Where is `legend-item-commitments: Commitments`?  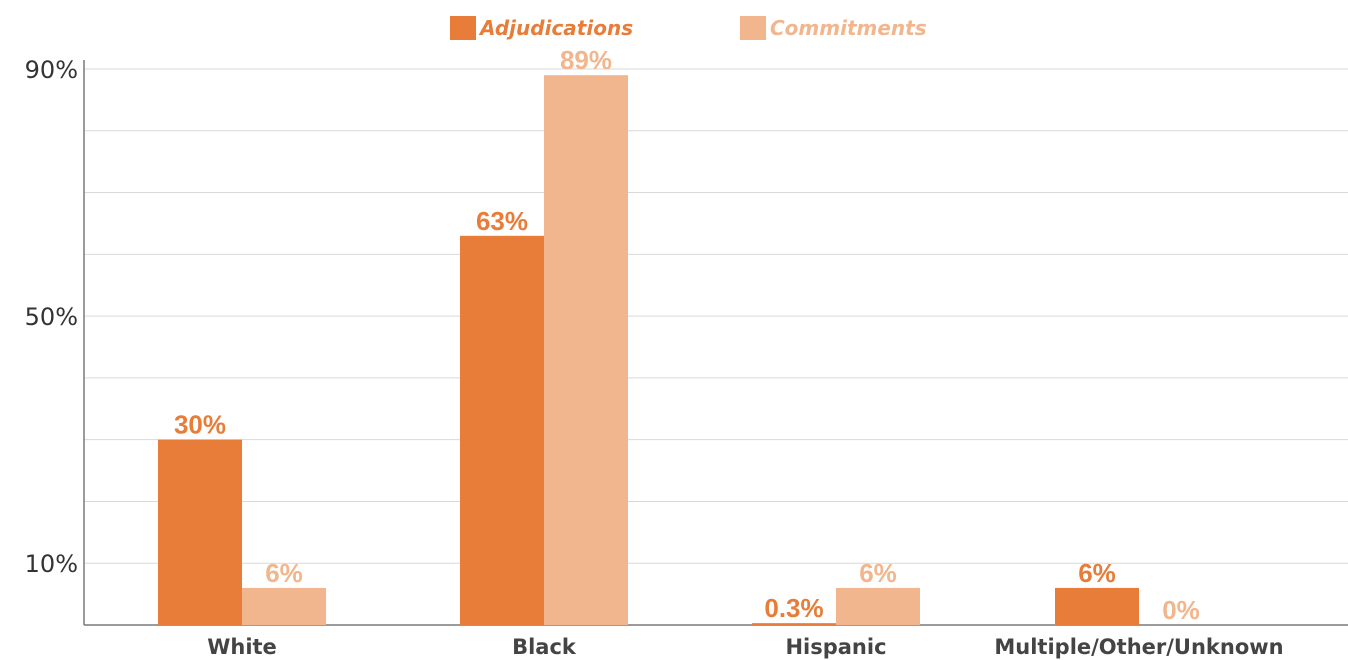
legend-item-commitments: Commitments is located at coordinates (833, 28).